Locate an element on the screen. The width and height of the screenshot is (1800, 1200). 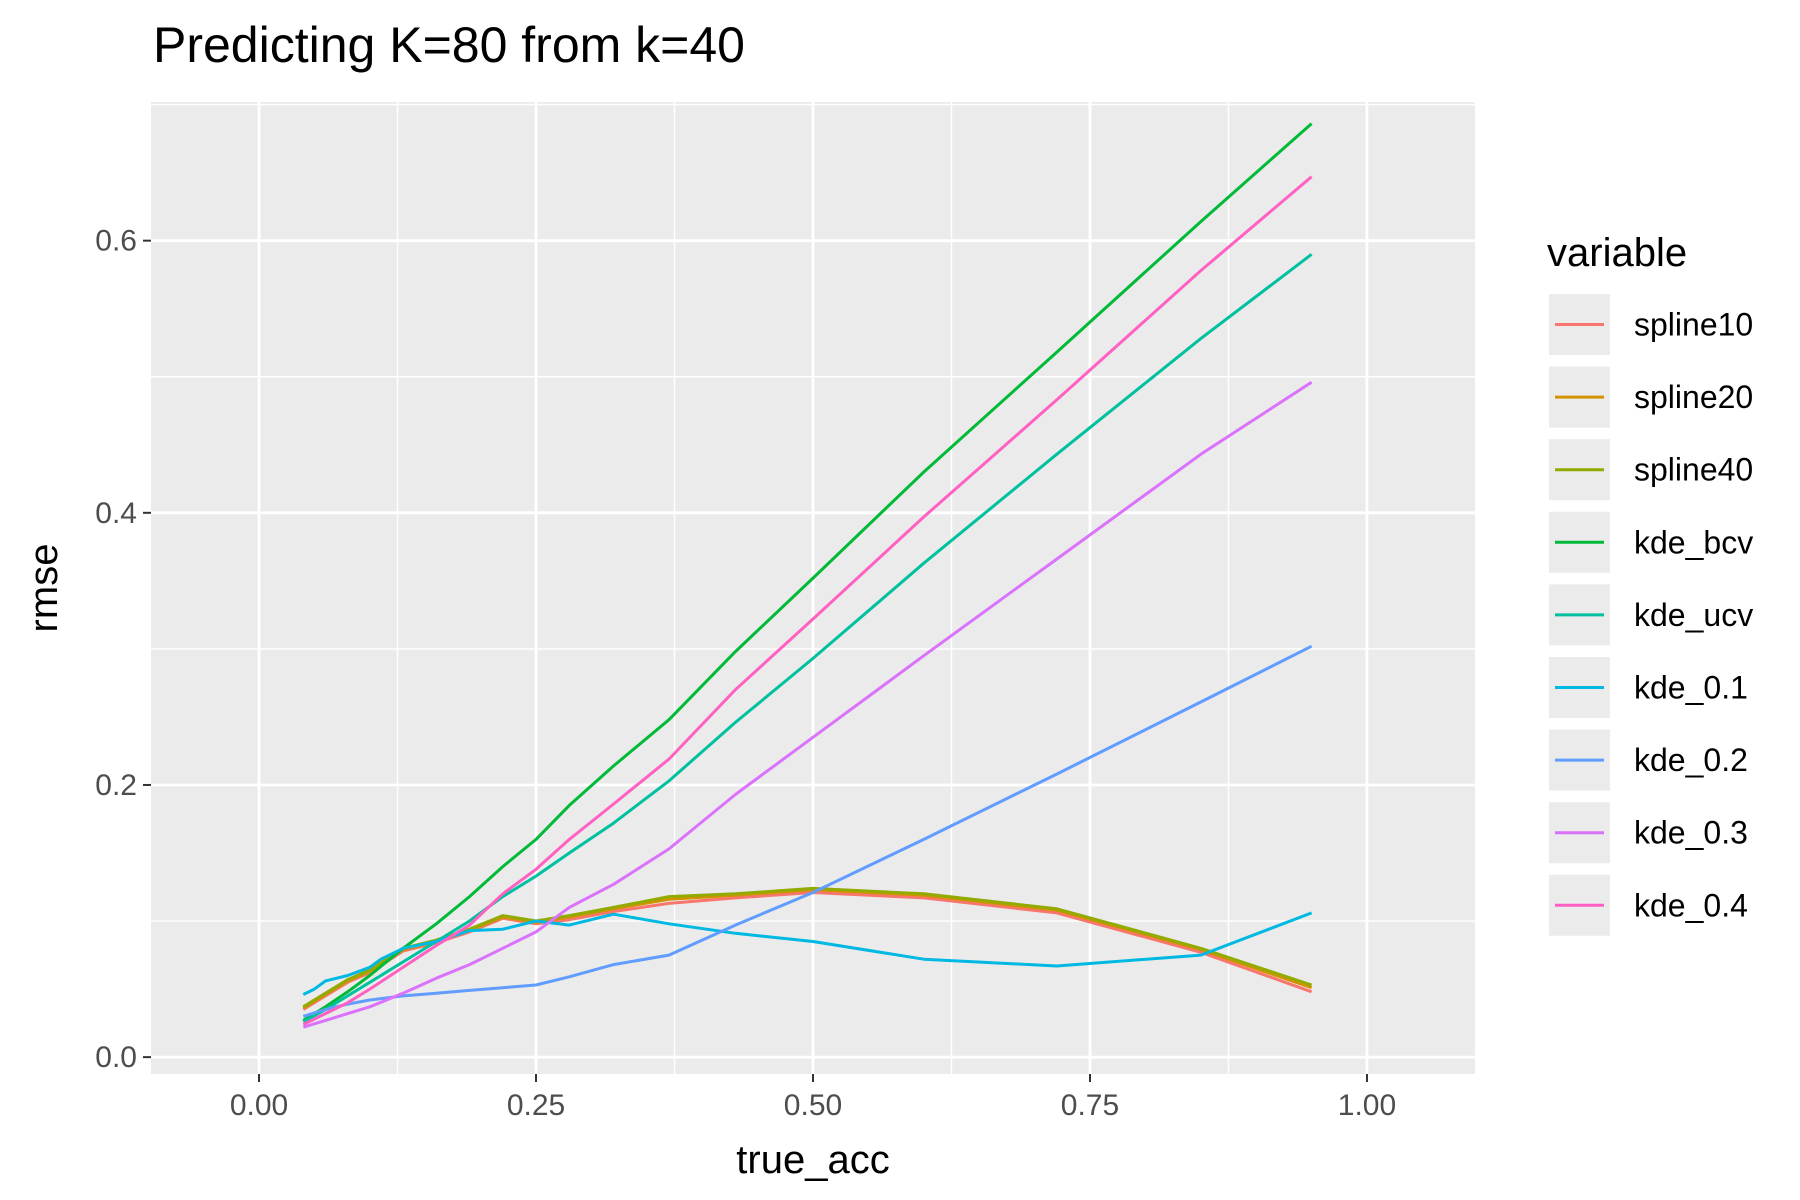
y-tick-label: 0.0 is located at coordinates (116, 1057).